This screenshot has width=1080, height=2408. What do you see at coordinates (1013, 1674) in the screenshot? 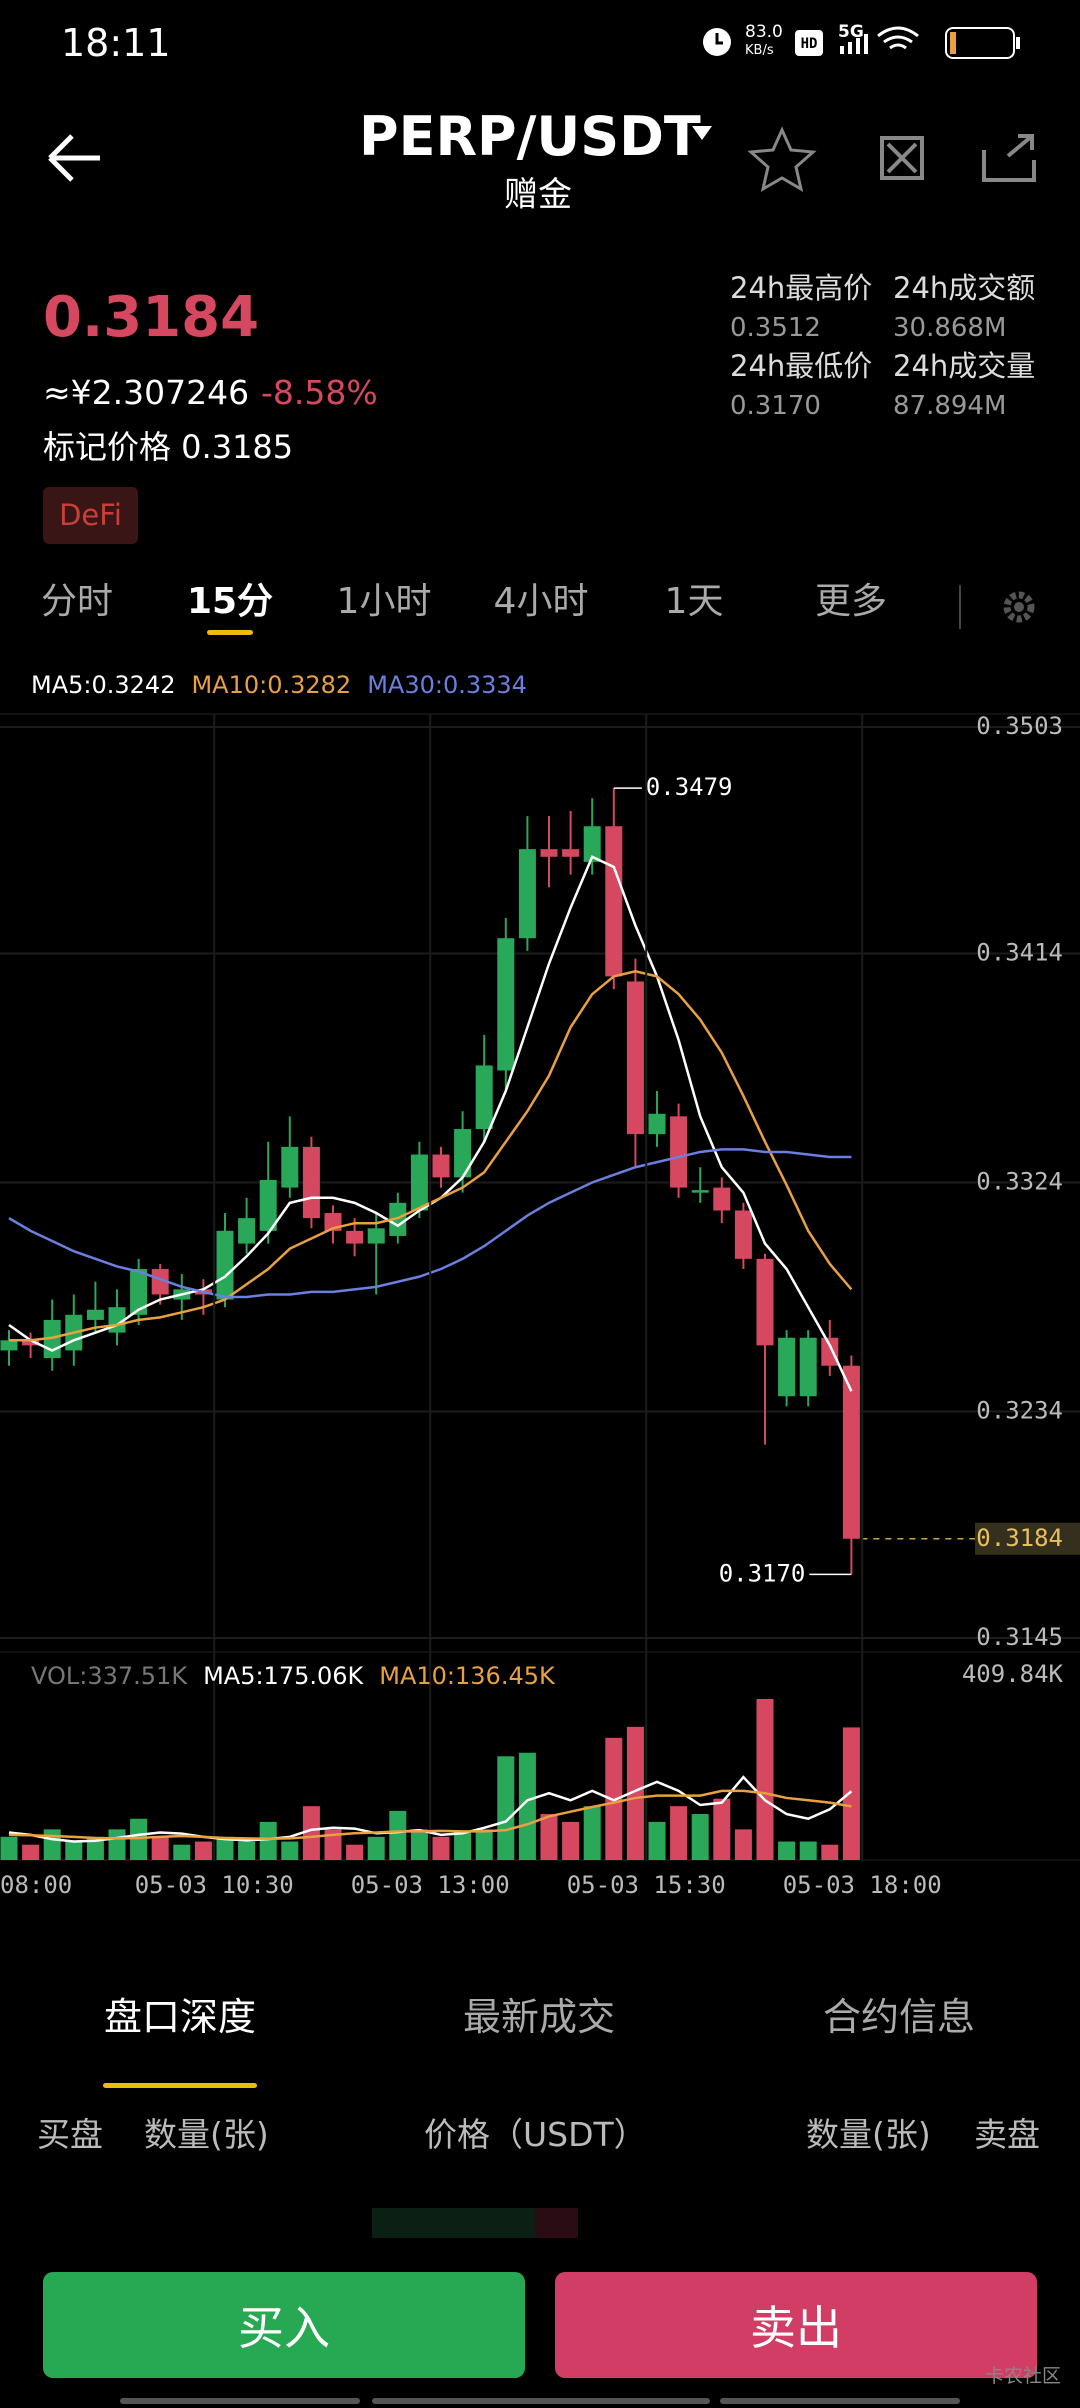
I see `y-tick-label: 409.84K` at bounding box center [1013, 1674].